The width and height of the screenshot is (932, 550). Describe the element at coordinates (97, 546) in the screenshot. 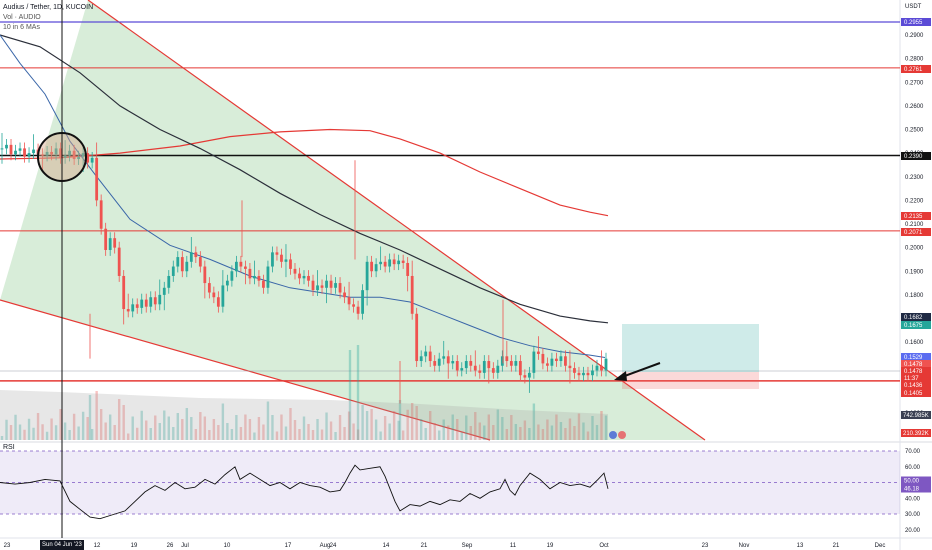

I see `time-tick-label: 12` at that location.